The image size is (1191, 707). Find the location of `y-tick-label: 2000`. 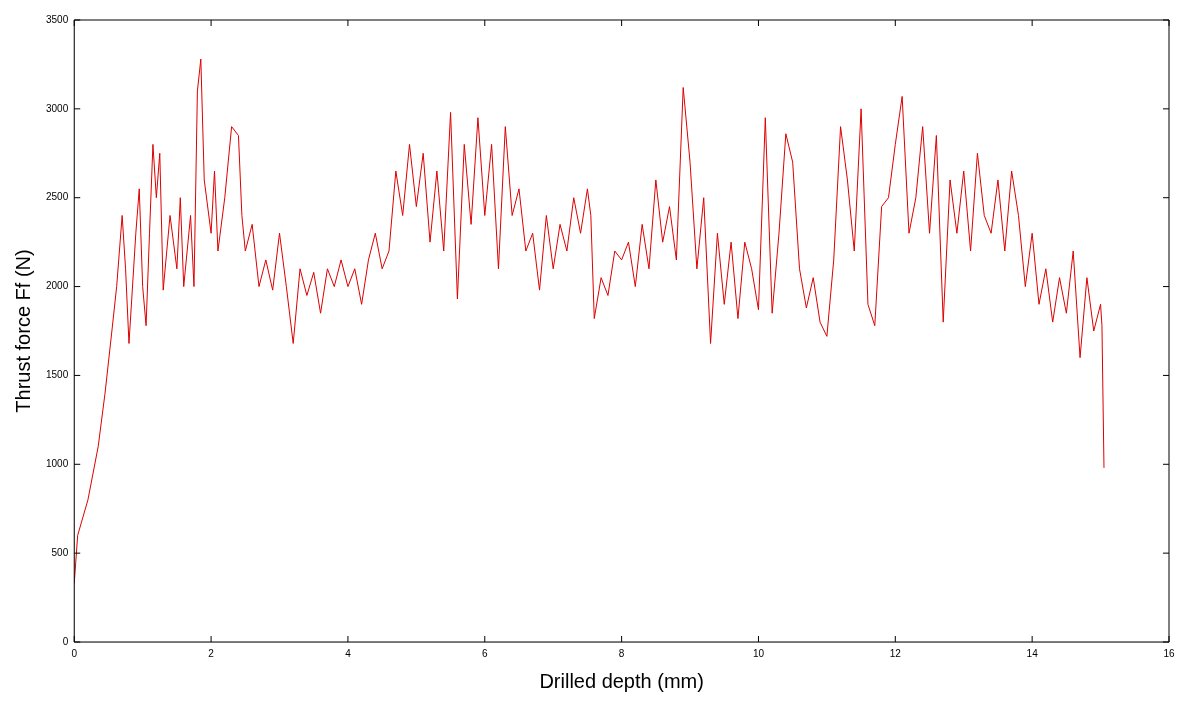

y-tick-label: 2000 is located at coordinates (57, 286).